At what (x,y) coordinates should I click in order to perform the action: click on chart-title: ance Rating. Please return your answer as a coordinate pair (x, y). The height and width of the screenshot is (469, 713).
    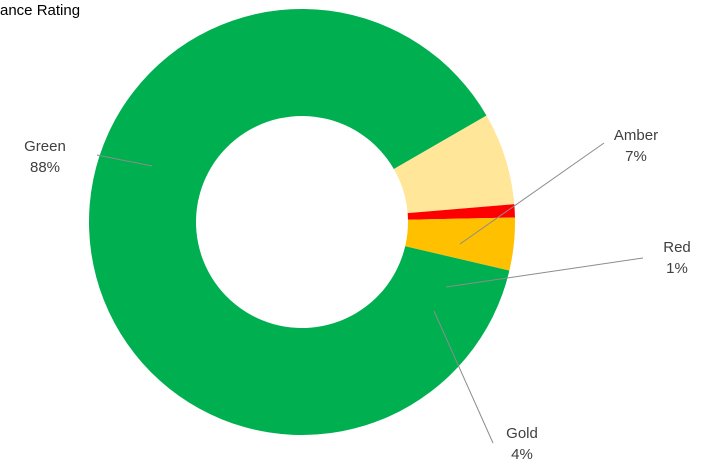
    Looking at the image, I should click on (40, 10).